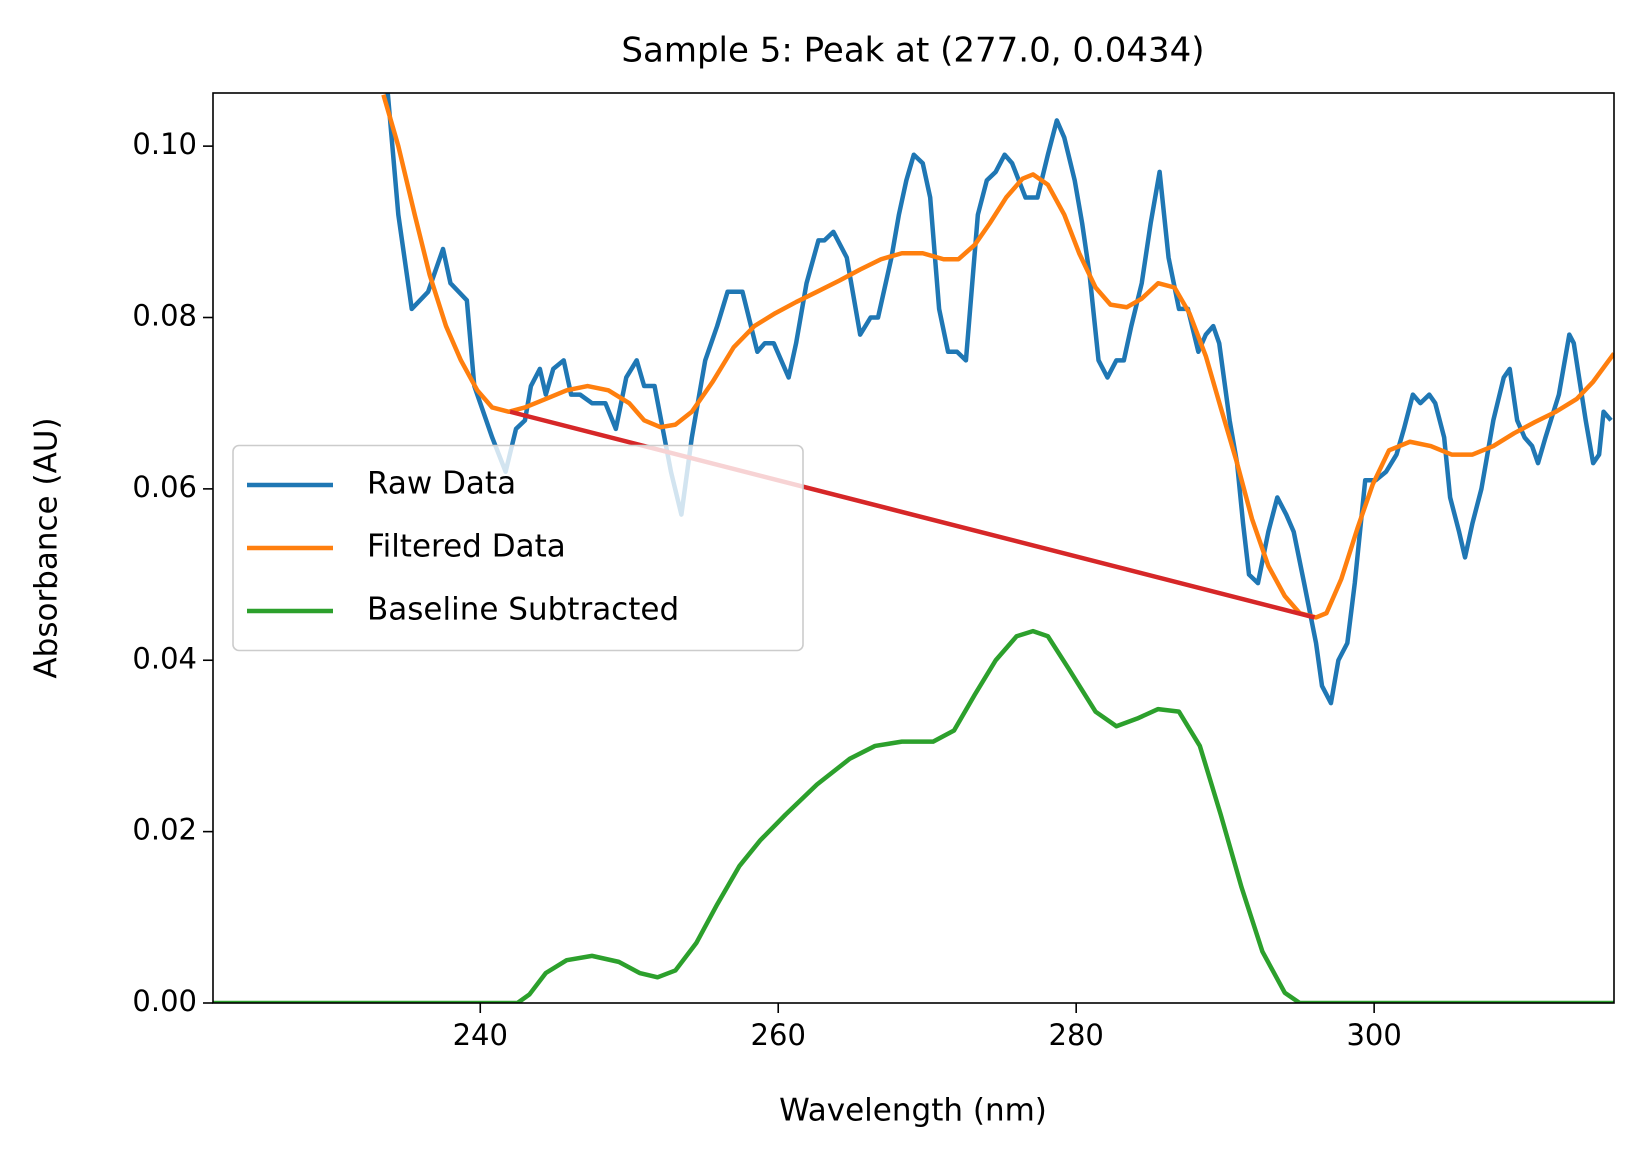  Describe the element at coordinates (441, 484) in the screenshot. I see `legend-label: Raw Data` at that location.